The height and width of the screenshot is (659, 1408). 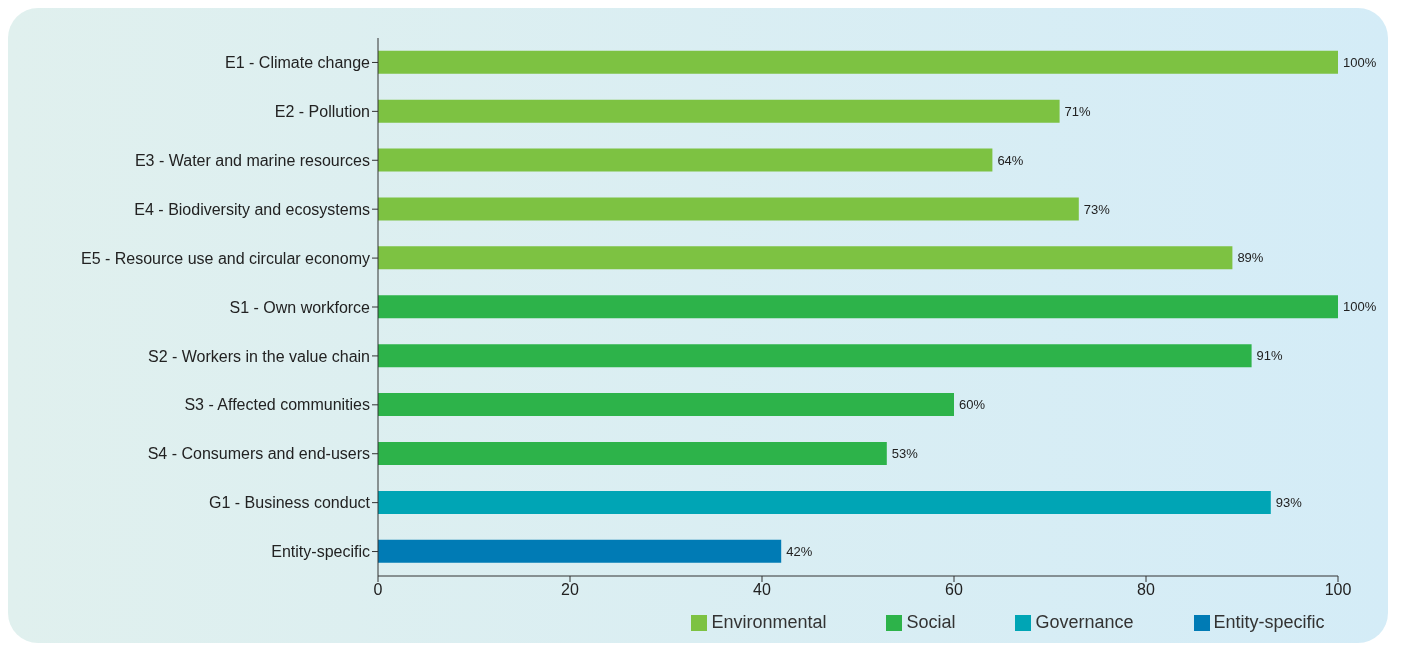 I want to click on x-tick-label: 20, so click(x=570, y=590).